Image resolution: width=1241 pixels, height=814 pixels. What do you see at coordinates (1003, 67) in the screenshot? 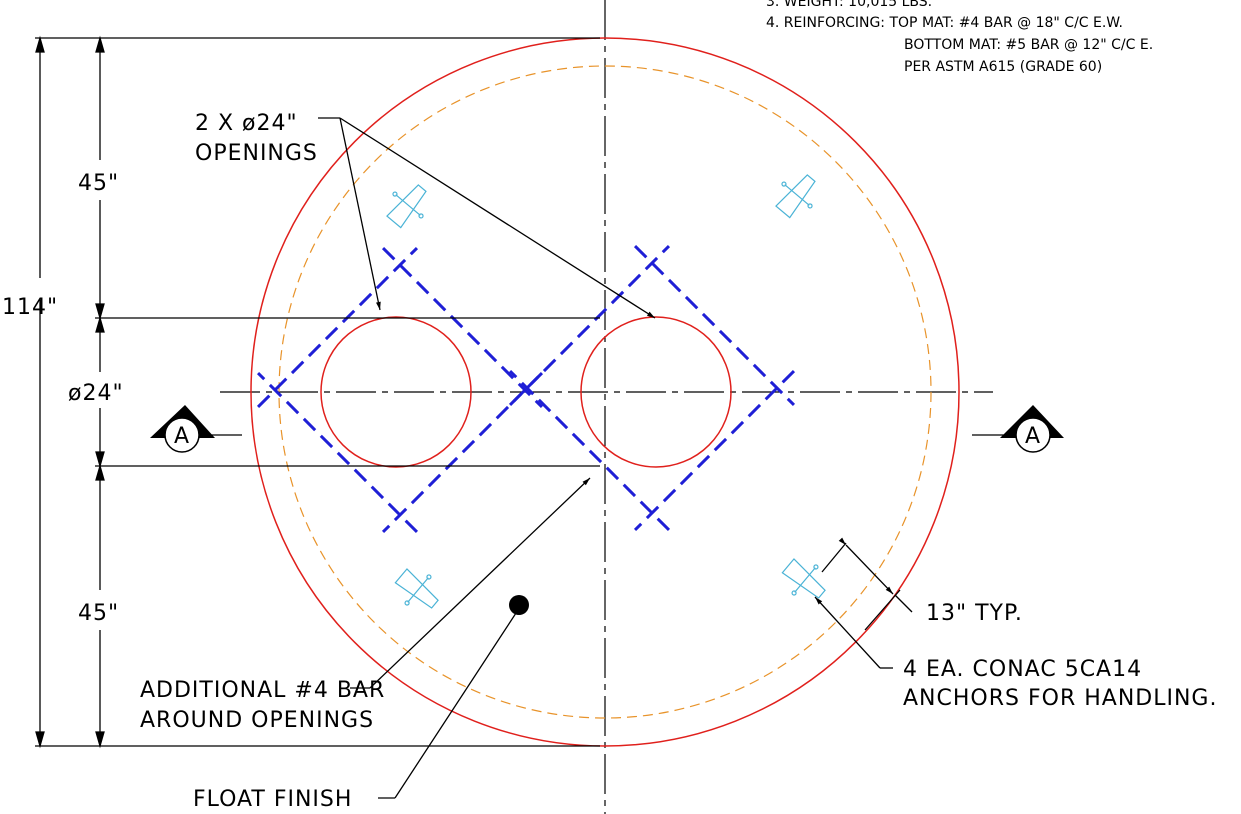
I see `note: PER ASTM A615 (GRADE 60)` at bounding box center [1003, 67].